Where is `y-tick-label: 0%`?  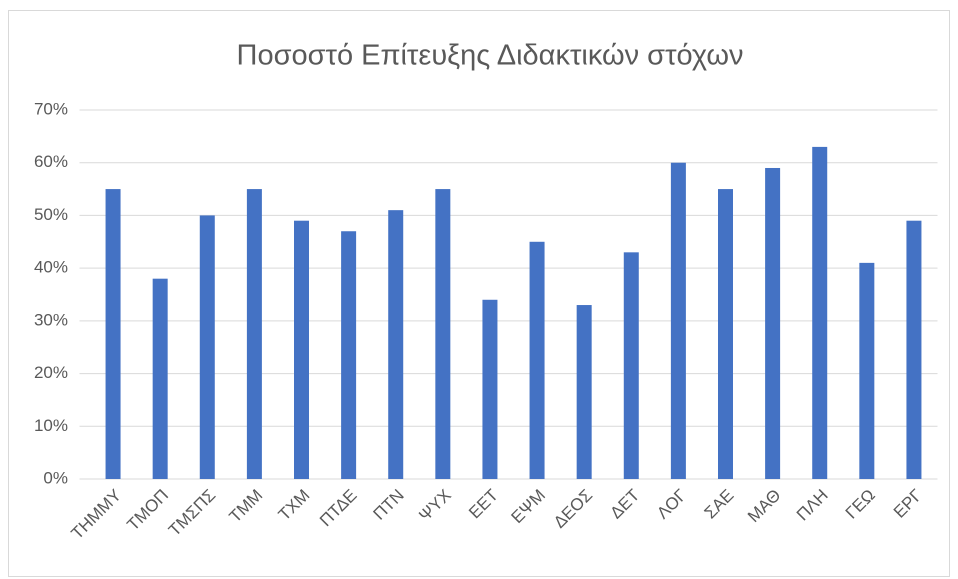
y-tick-label: 0% is located at coordinates (55, 477).